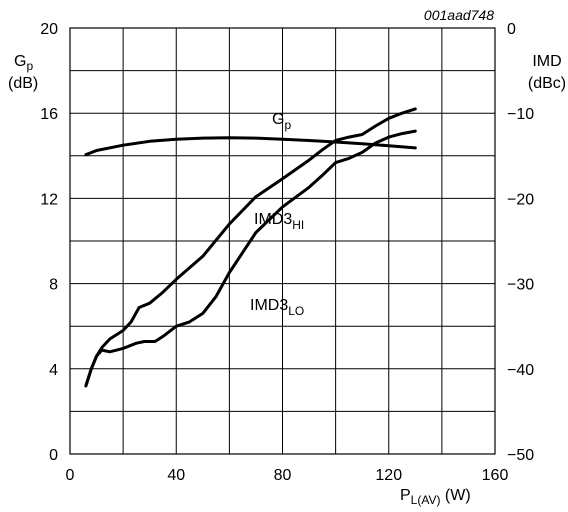 This screenshot has height=512, width=568. I want to click on y-right-tick-label: −40, so click(520, 370).